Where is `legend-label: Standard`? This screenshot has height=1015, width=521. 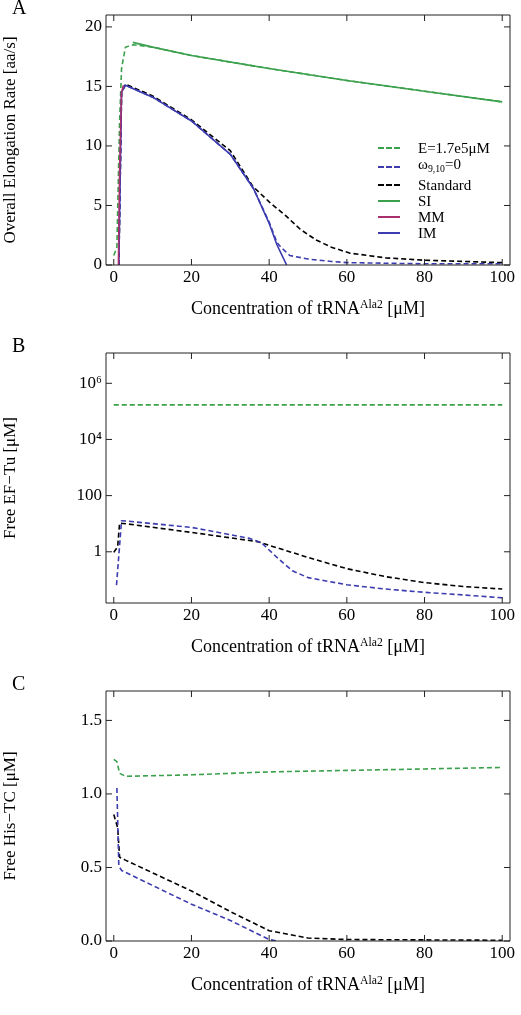 legend-label: Standard is located at coordinates (445, 185).